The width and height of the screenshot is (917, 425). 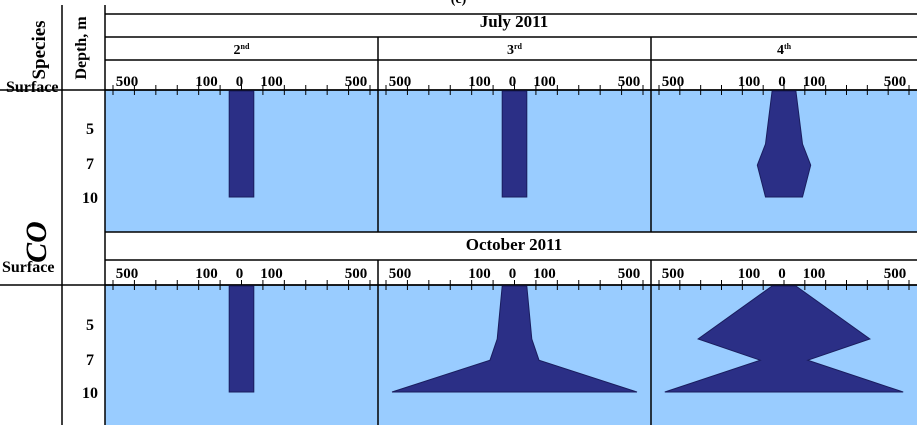 What do you see at coordinates (241, 144) in the screenshot?
I see `profile-shape-july-2nd` at bounding box center [241, 144].